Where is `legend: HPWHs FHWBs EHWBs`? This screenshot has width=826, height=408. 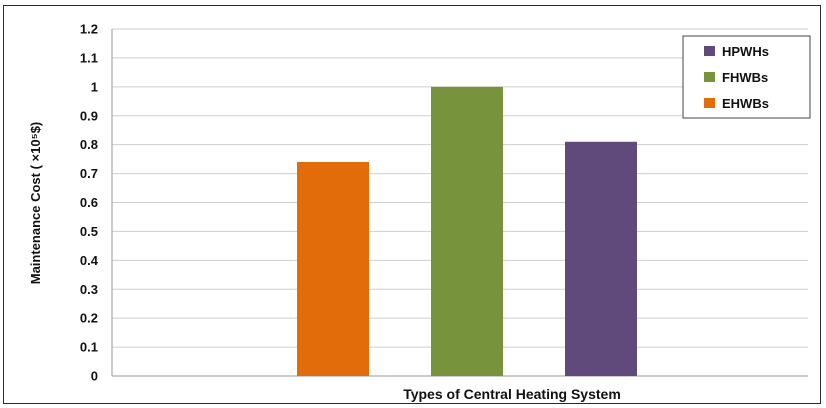 legend: HPWHs FHWBs EHWBs is located at coordinates (746, 77).